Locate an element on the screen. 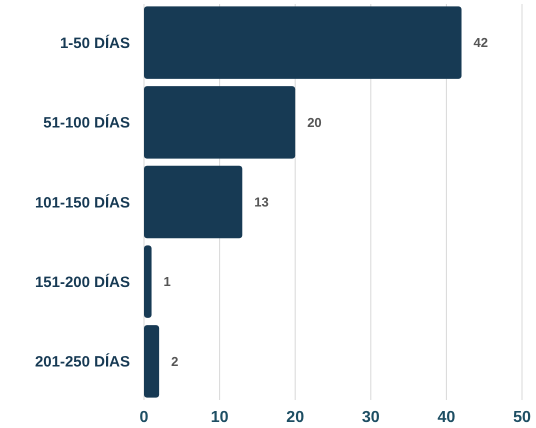 Image resolution: width=536 pixels, height=428 pixels. x-tick-label: 40 is located at coordinates (447, 417).